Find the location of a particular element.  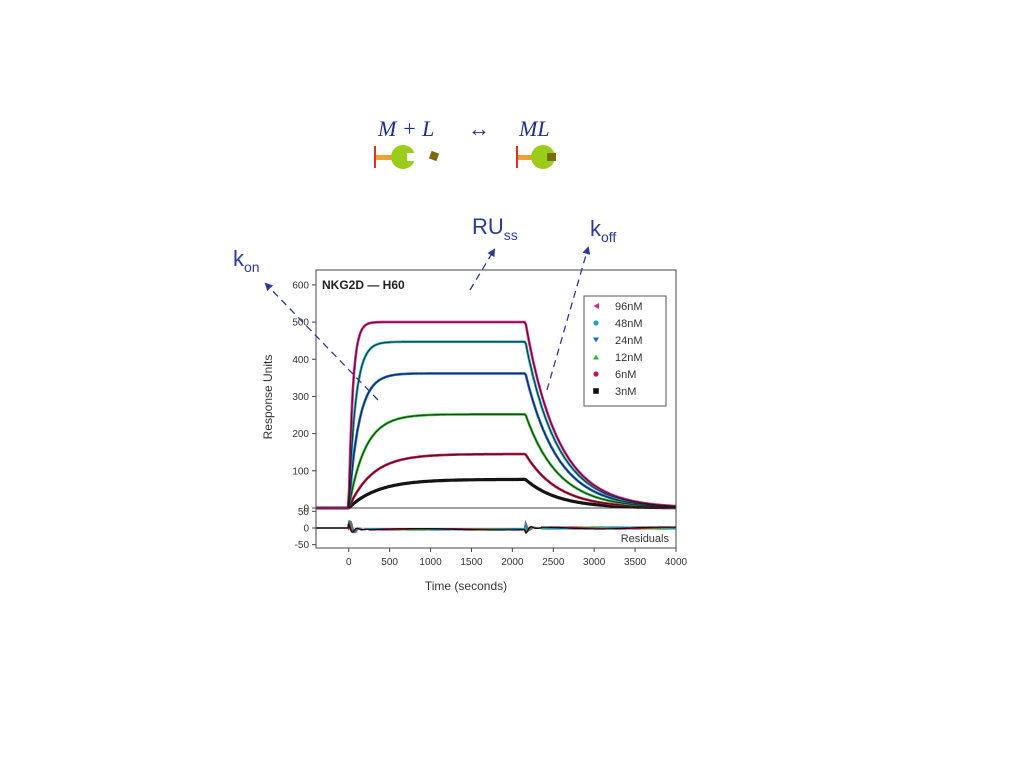

x-tick-label: 3000 is located at coordinates (594, 562).